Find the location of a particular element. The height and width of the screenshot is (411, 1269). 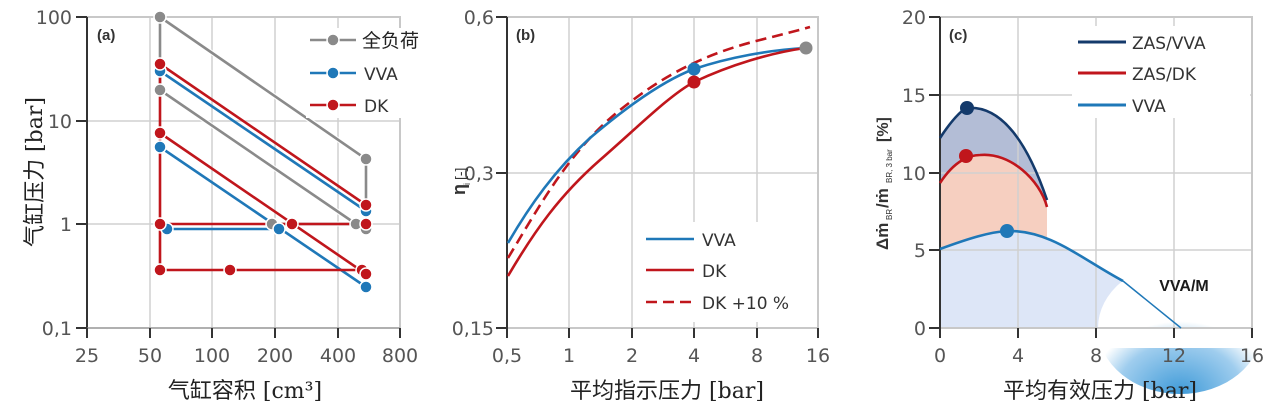

a-panel-label: (a) is located at coordinates (106, 35).